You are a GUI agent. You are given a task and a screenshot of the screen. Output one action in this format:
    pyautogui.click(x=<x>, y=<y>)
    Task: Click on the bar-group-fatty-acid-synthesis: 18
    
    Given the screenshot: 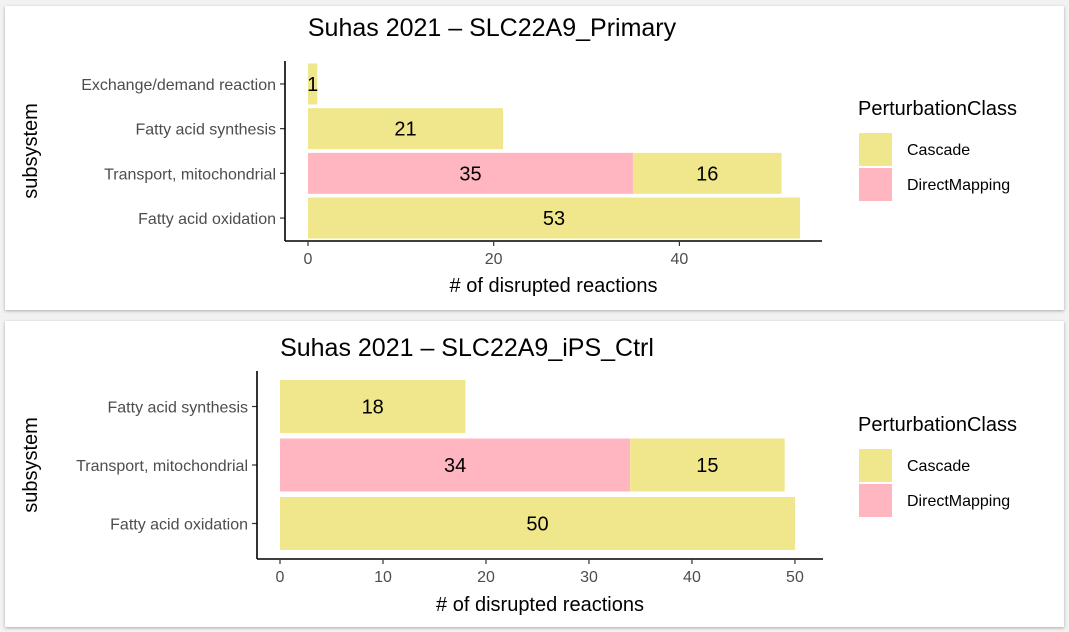 What is the action you would take?
    pyautogui.click(x=373, y=406)
    